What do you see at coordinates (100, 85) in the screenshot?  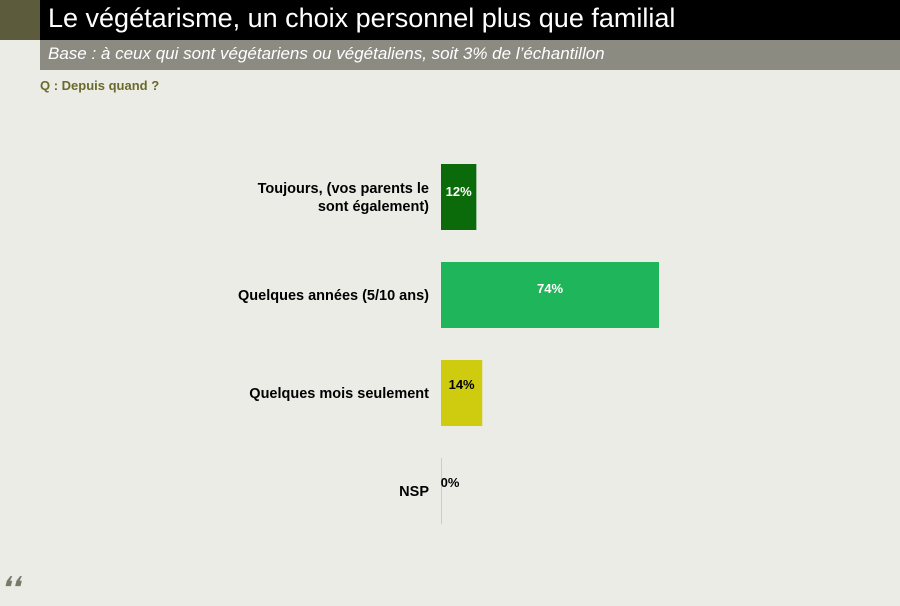 I see `question-label: Q : Depuis quand ?` at bounding box center [100, 85].